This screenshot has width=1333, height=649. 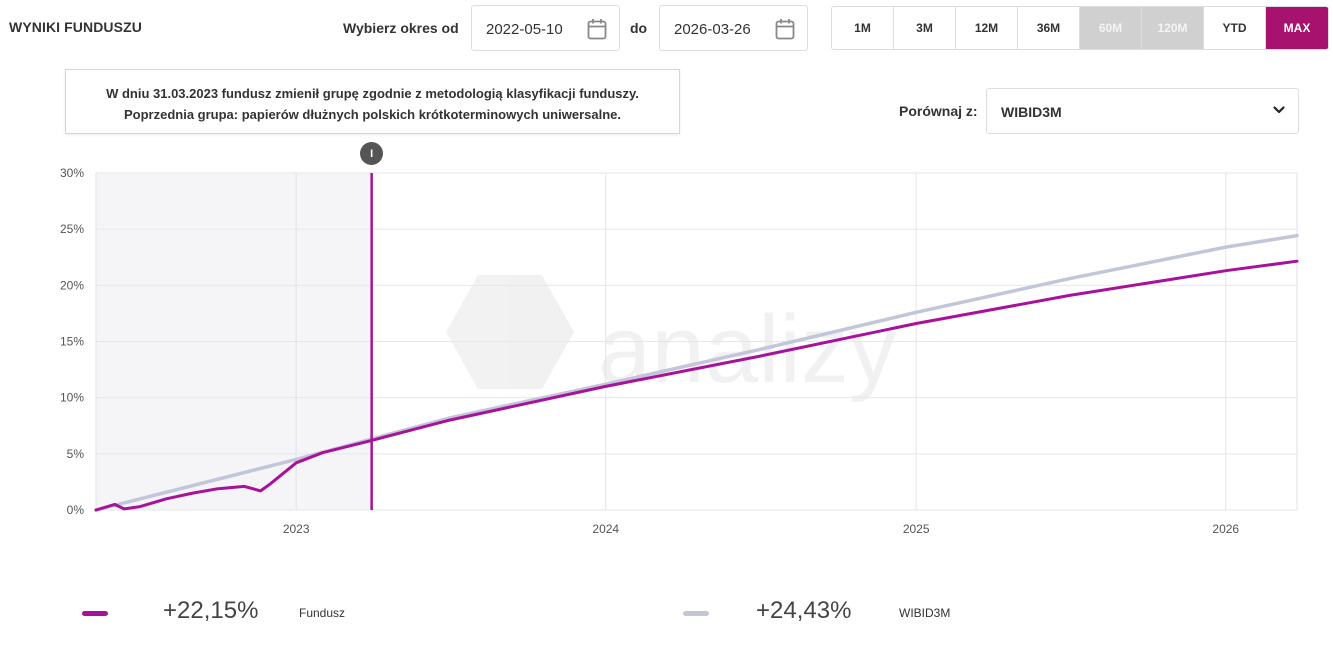 What do you see at coordinates (211, 610) in the screenshot?
I see `legend-fund-value: +22,15%` at bounding box center [211, 610].